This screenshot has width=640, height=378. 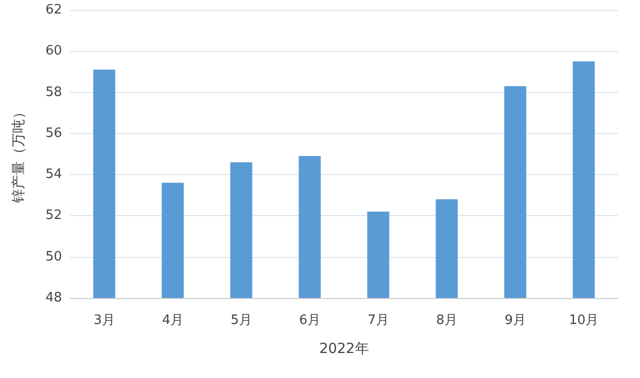 What do you see at coordinates (19, 154) in the screenshot?
I see `y-axis-title: 锌产量（万吨）` at bounding box center [19, 154].